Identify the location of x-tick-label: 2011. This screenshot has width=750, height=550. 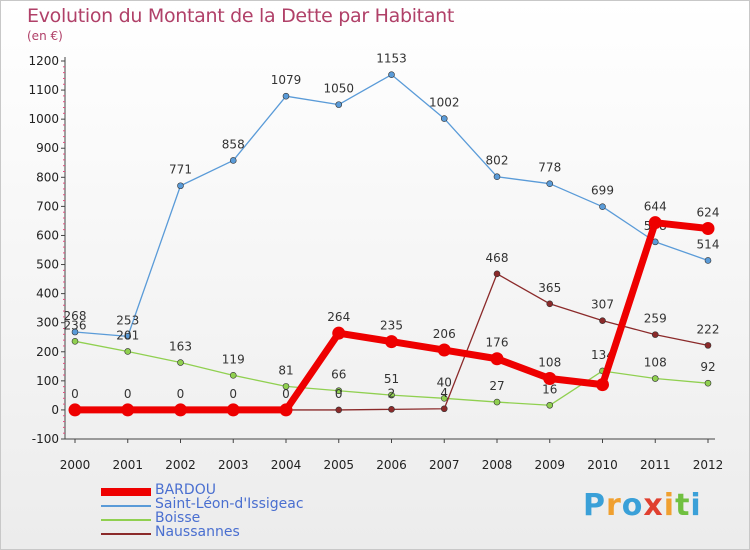
(655, 465).